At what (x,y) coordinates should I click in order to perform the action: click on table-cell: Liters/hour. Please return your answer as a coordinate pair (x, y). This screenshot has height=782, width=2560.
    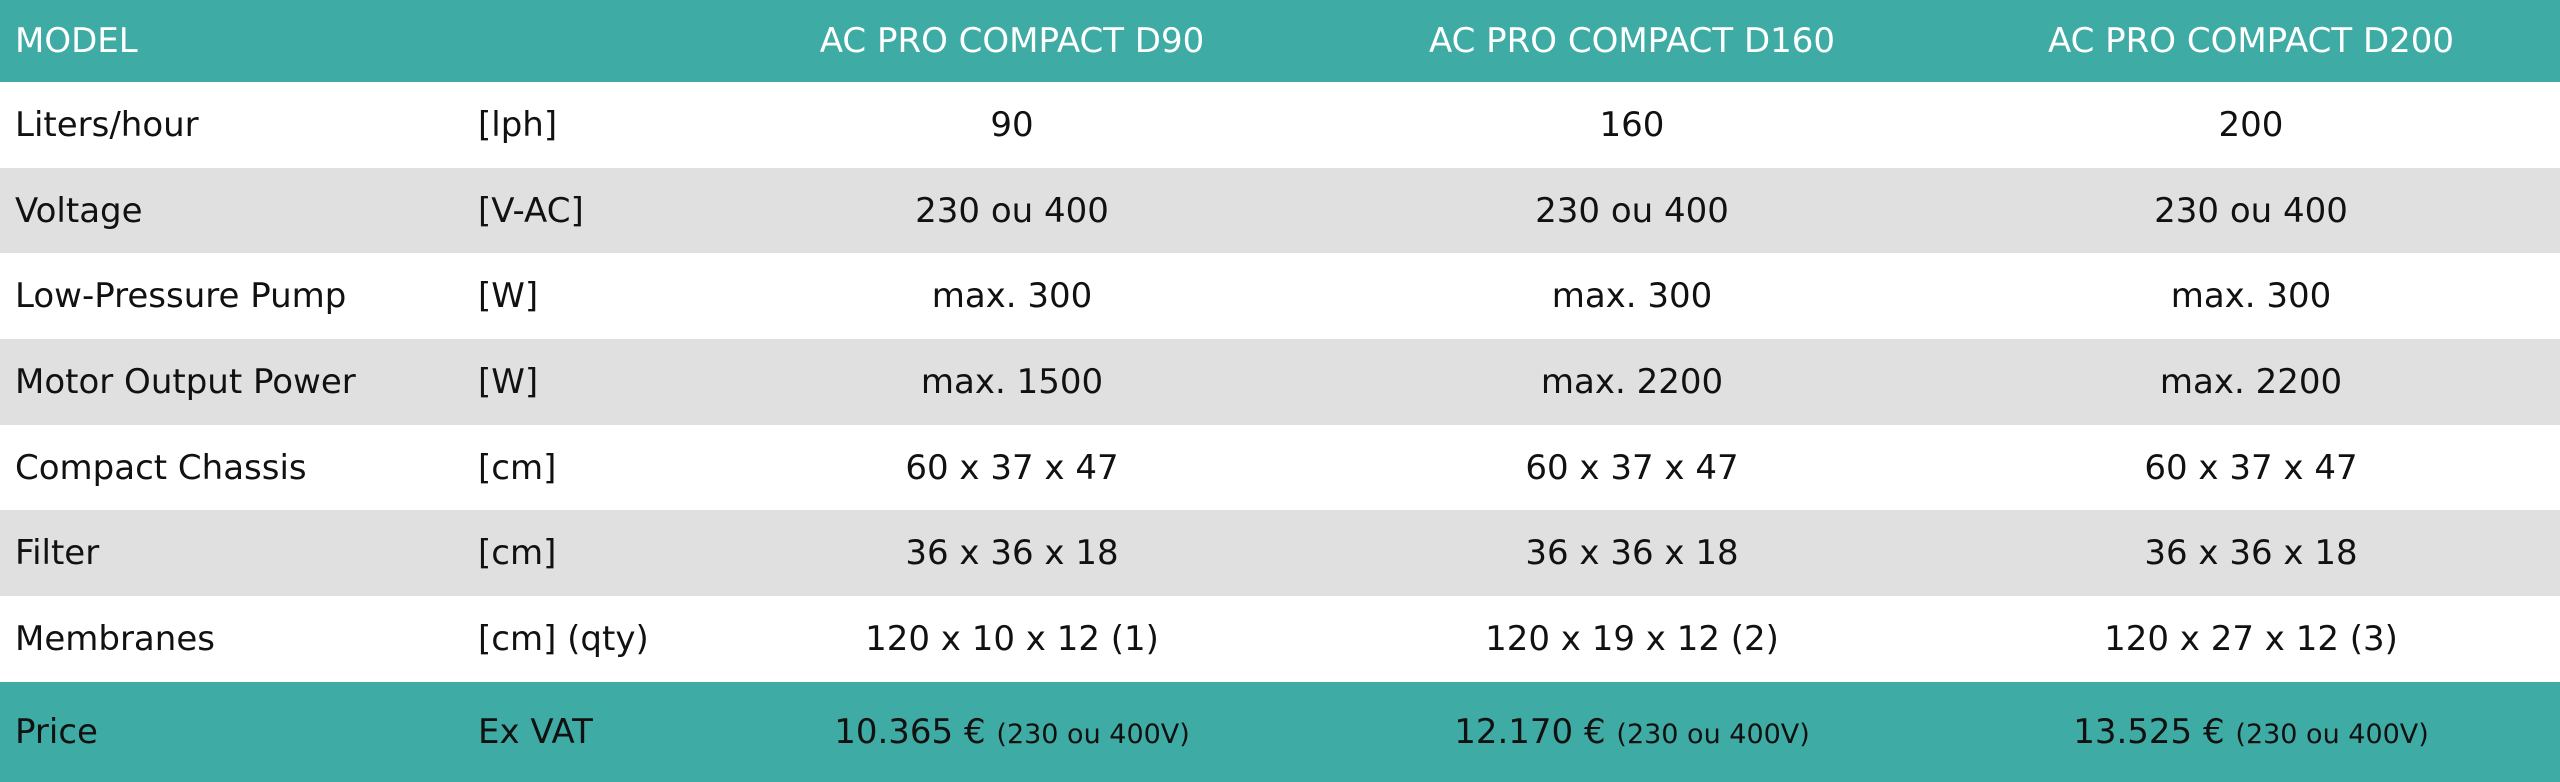
    Looking at the image, I should click on (235, 125).